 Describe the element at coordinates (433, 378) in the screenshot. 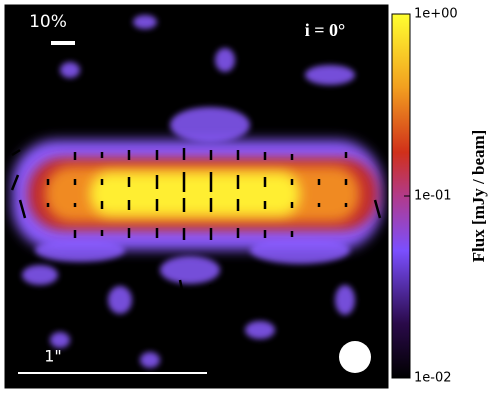

I see `colorbar-tick-label: 1e-02` at that location.